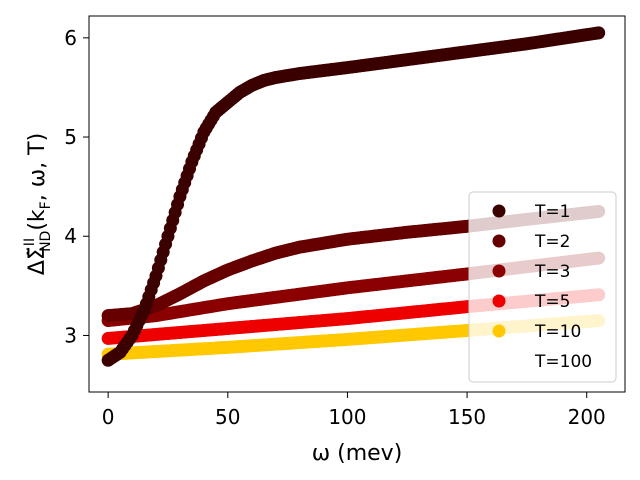  Describe the element at coordinates (599, 33) in the screenshot. I see `data-point` at that location.